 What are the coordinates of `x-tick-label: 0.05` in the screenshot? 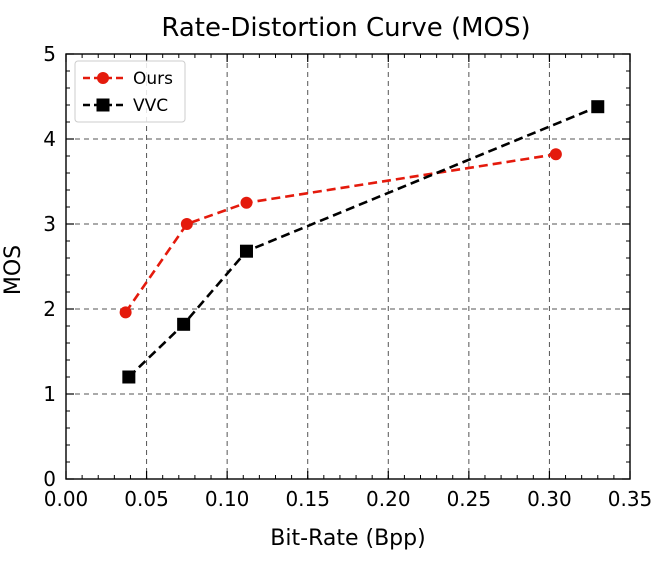 It's located at (146, 499).